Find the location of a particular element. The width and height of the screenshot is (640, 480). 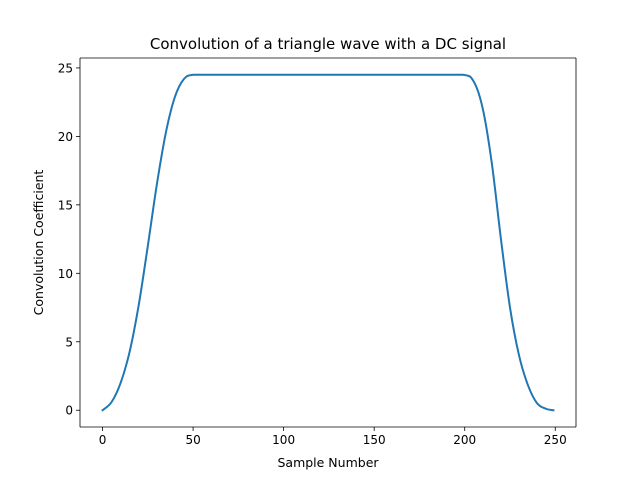

x-tick-label: 250 is located at coordinates (555, 440).